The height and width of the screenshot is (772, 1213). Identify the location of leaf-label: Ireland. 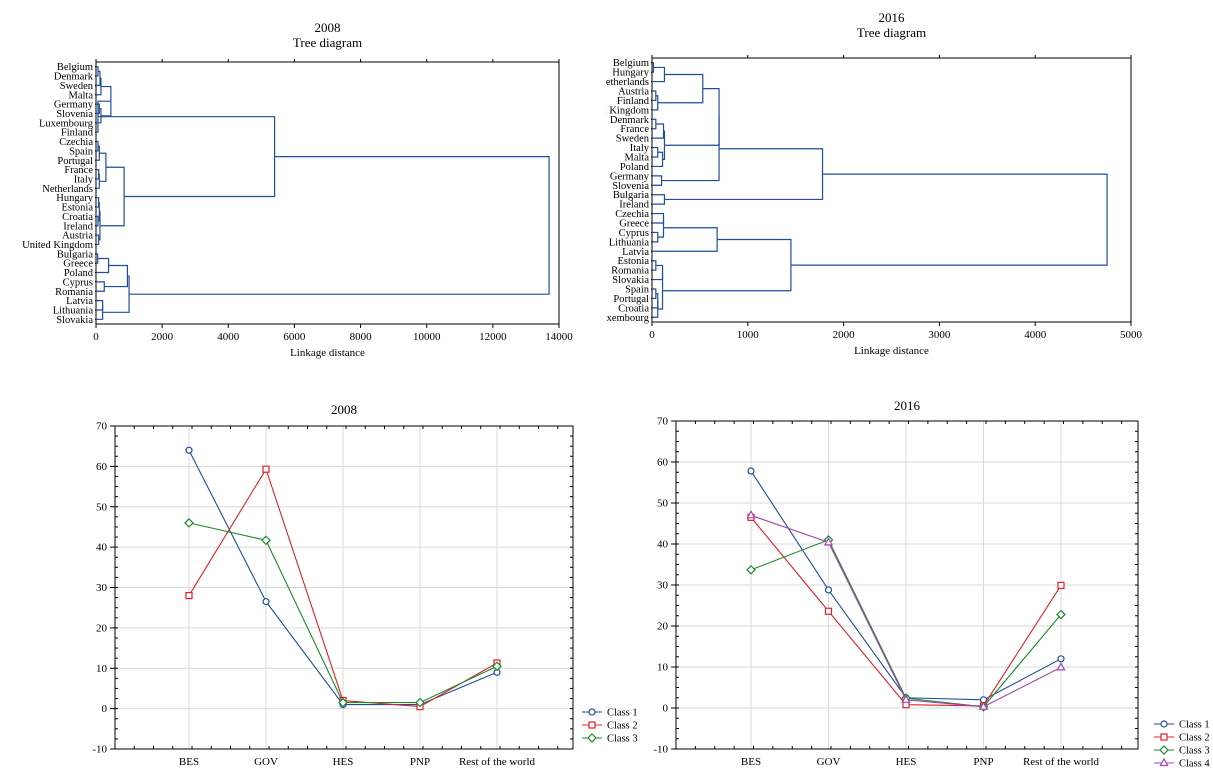
(78, 226).